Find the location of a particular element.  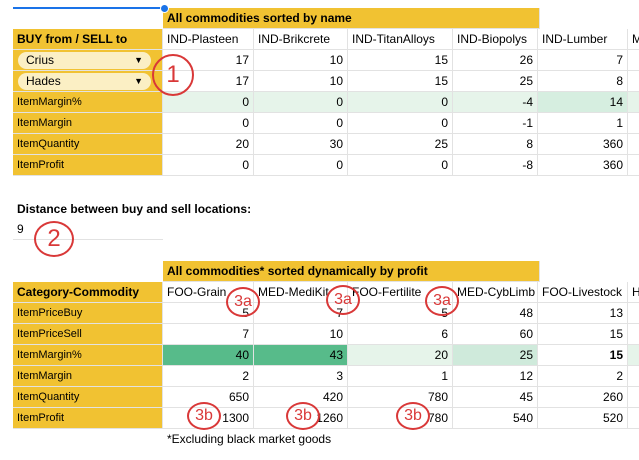

sell-location-value: Hades is located at coordinates (43, 81).